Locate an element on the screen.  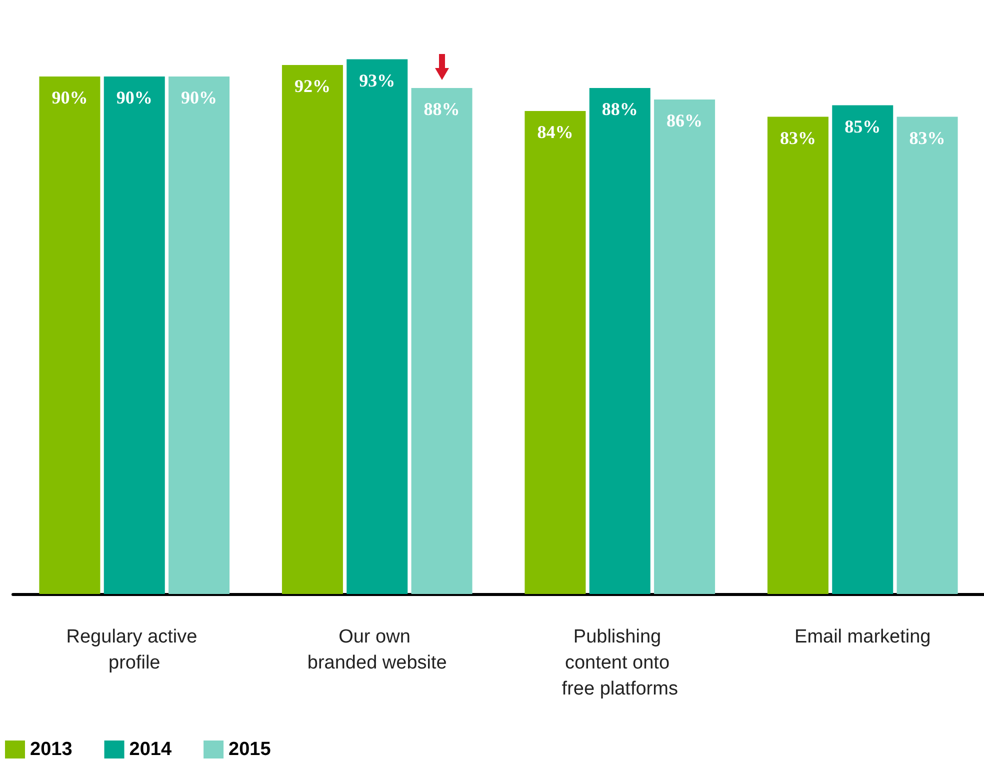
legend-label: 2014 is located at coordinates (150, 749).